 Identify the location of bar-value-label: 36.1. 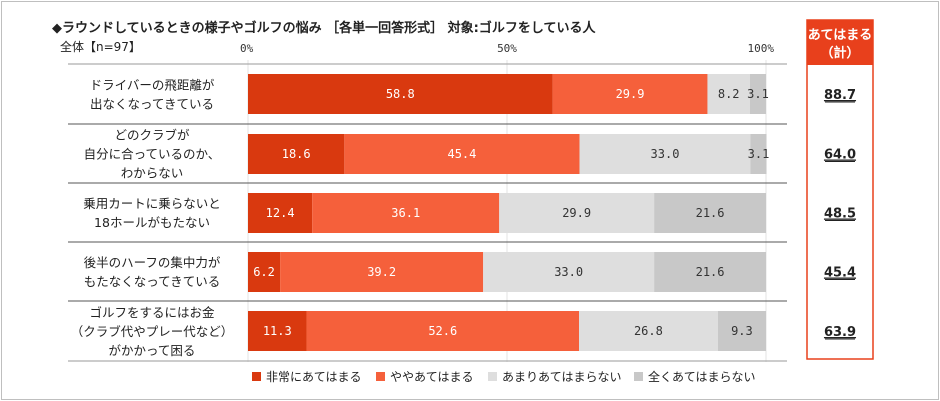
(405, 213).